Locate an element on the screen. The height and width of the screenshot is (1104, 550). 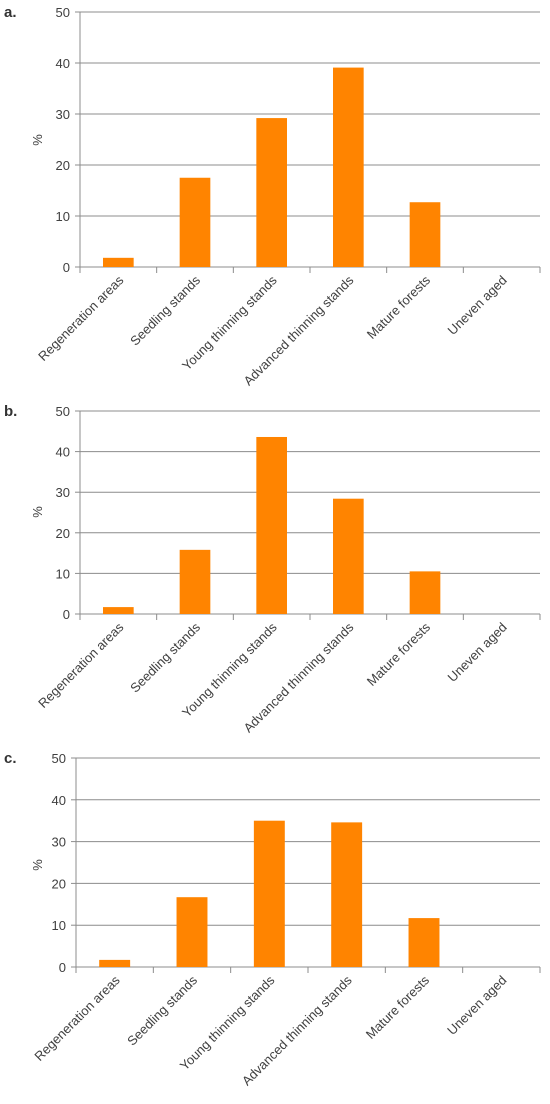
panel-label: c. is located at coordinates (10, 758).